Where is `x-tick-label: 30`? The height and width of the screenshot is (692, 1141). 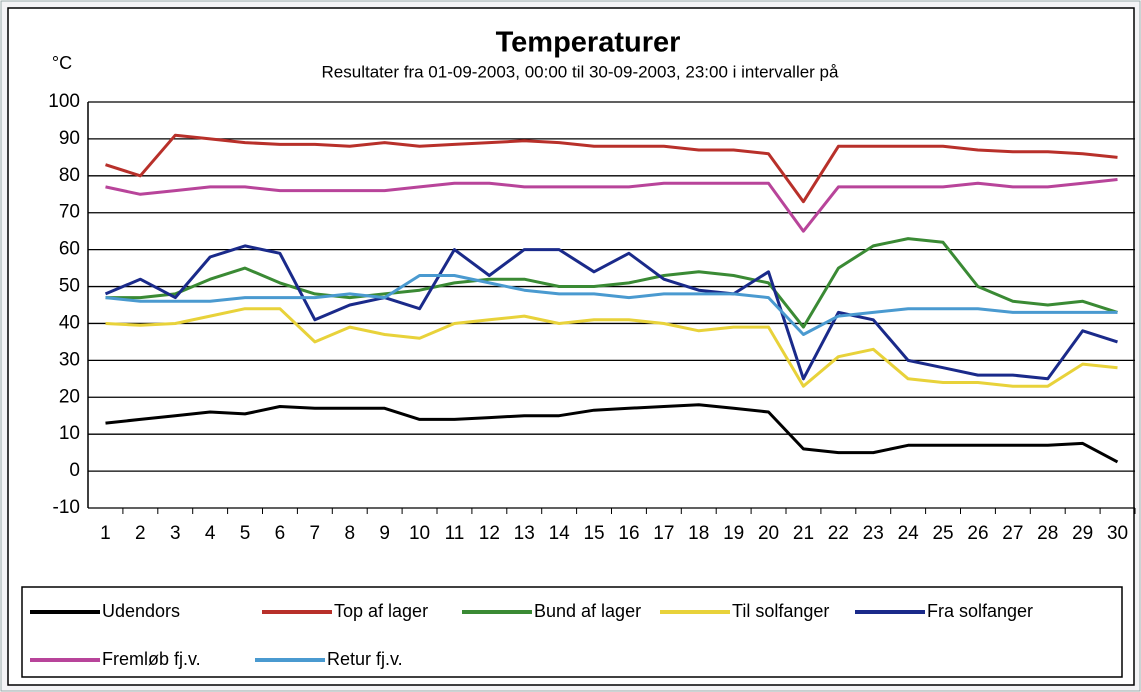
x-tick-label: 30 is located at coordinates (1117, 533).